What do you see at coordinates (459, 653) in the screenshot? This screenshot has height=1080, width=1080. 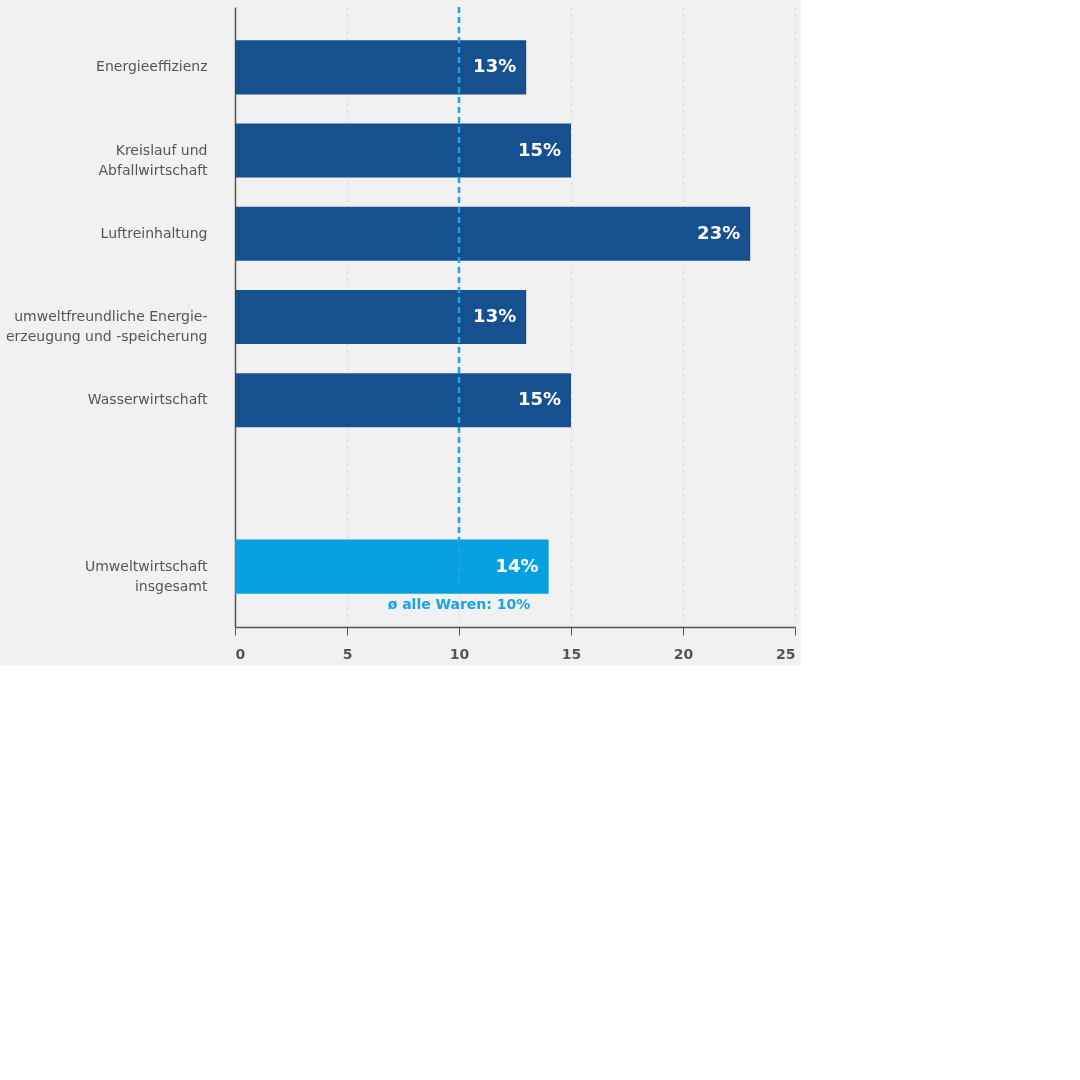 I see `x-tick-label: 10` at bounding box center [459, 653].